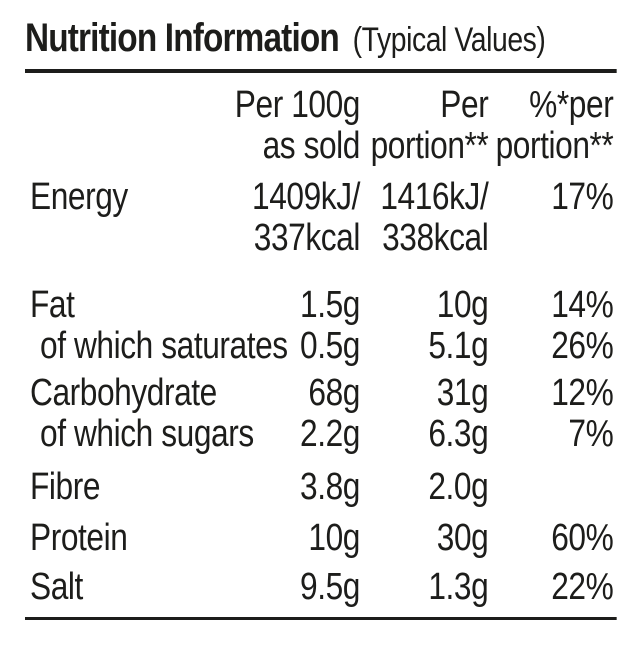  What do you see at coordinates (582, 197) in the screenshot?
I see `cell-pct-per-portion: 17%` at bounding box center [582, 197].